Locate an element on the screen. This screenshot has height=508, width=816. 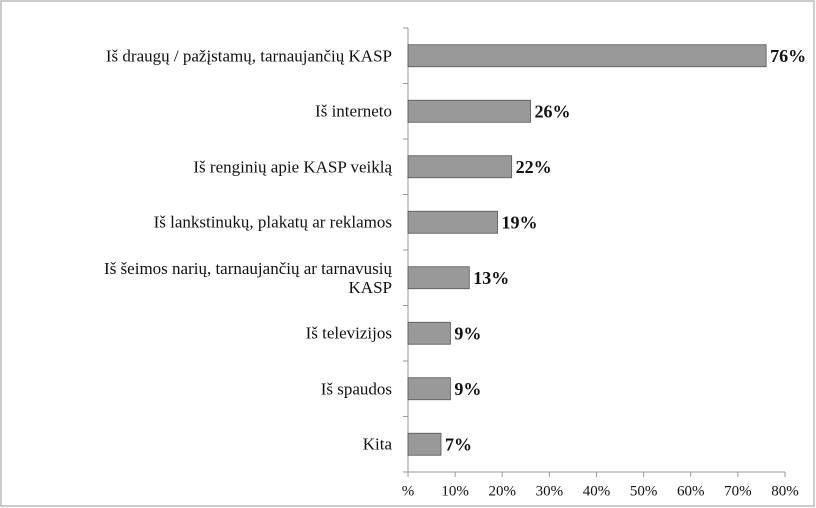
category-label: Kita is located at coordinates (377, 444).